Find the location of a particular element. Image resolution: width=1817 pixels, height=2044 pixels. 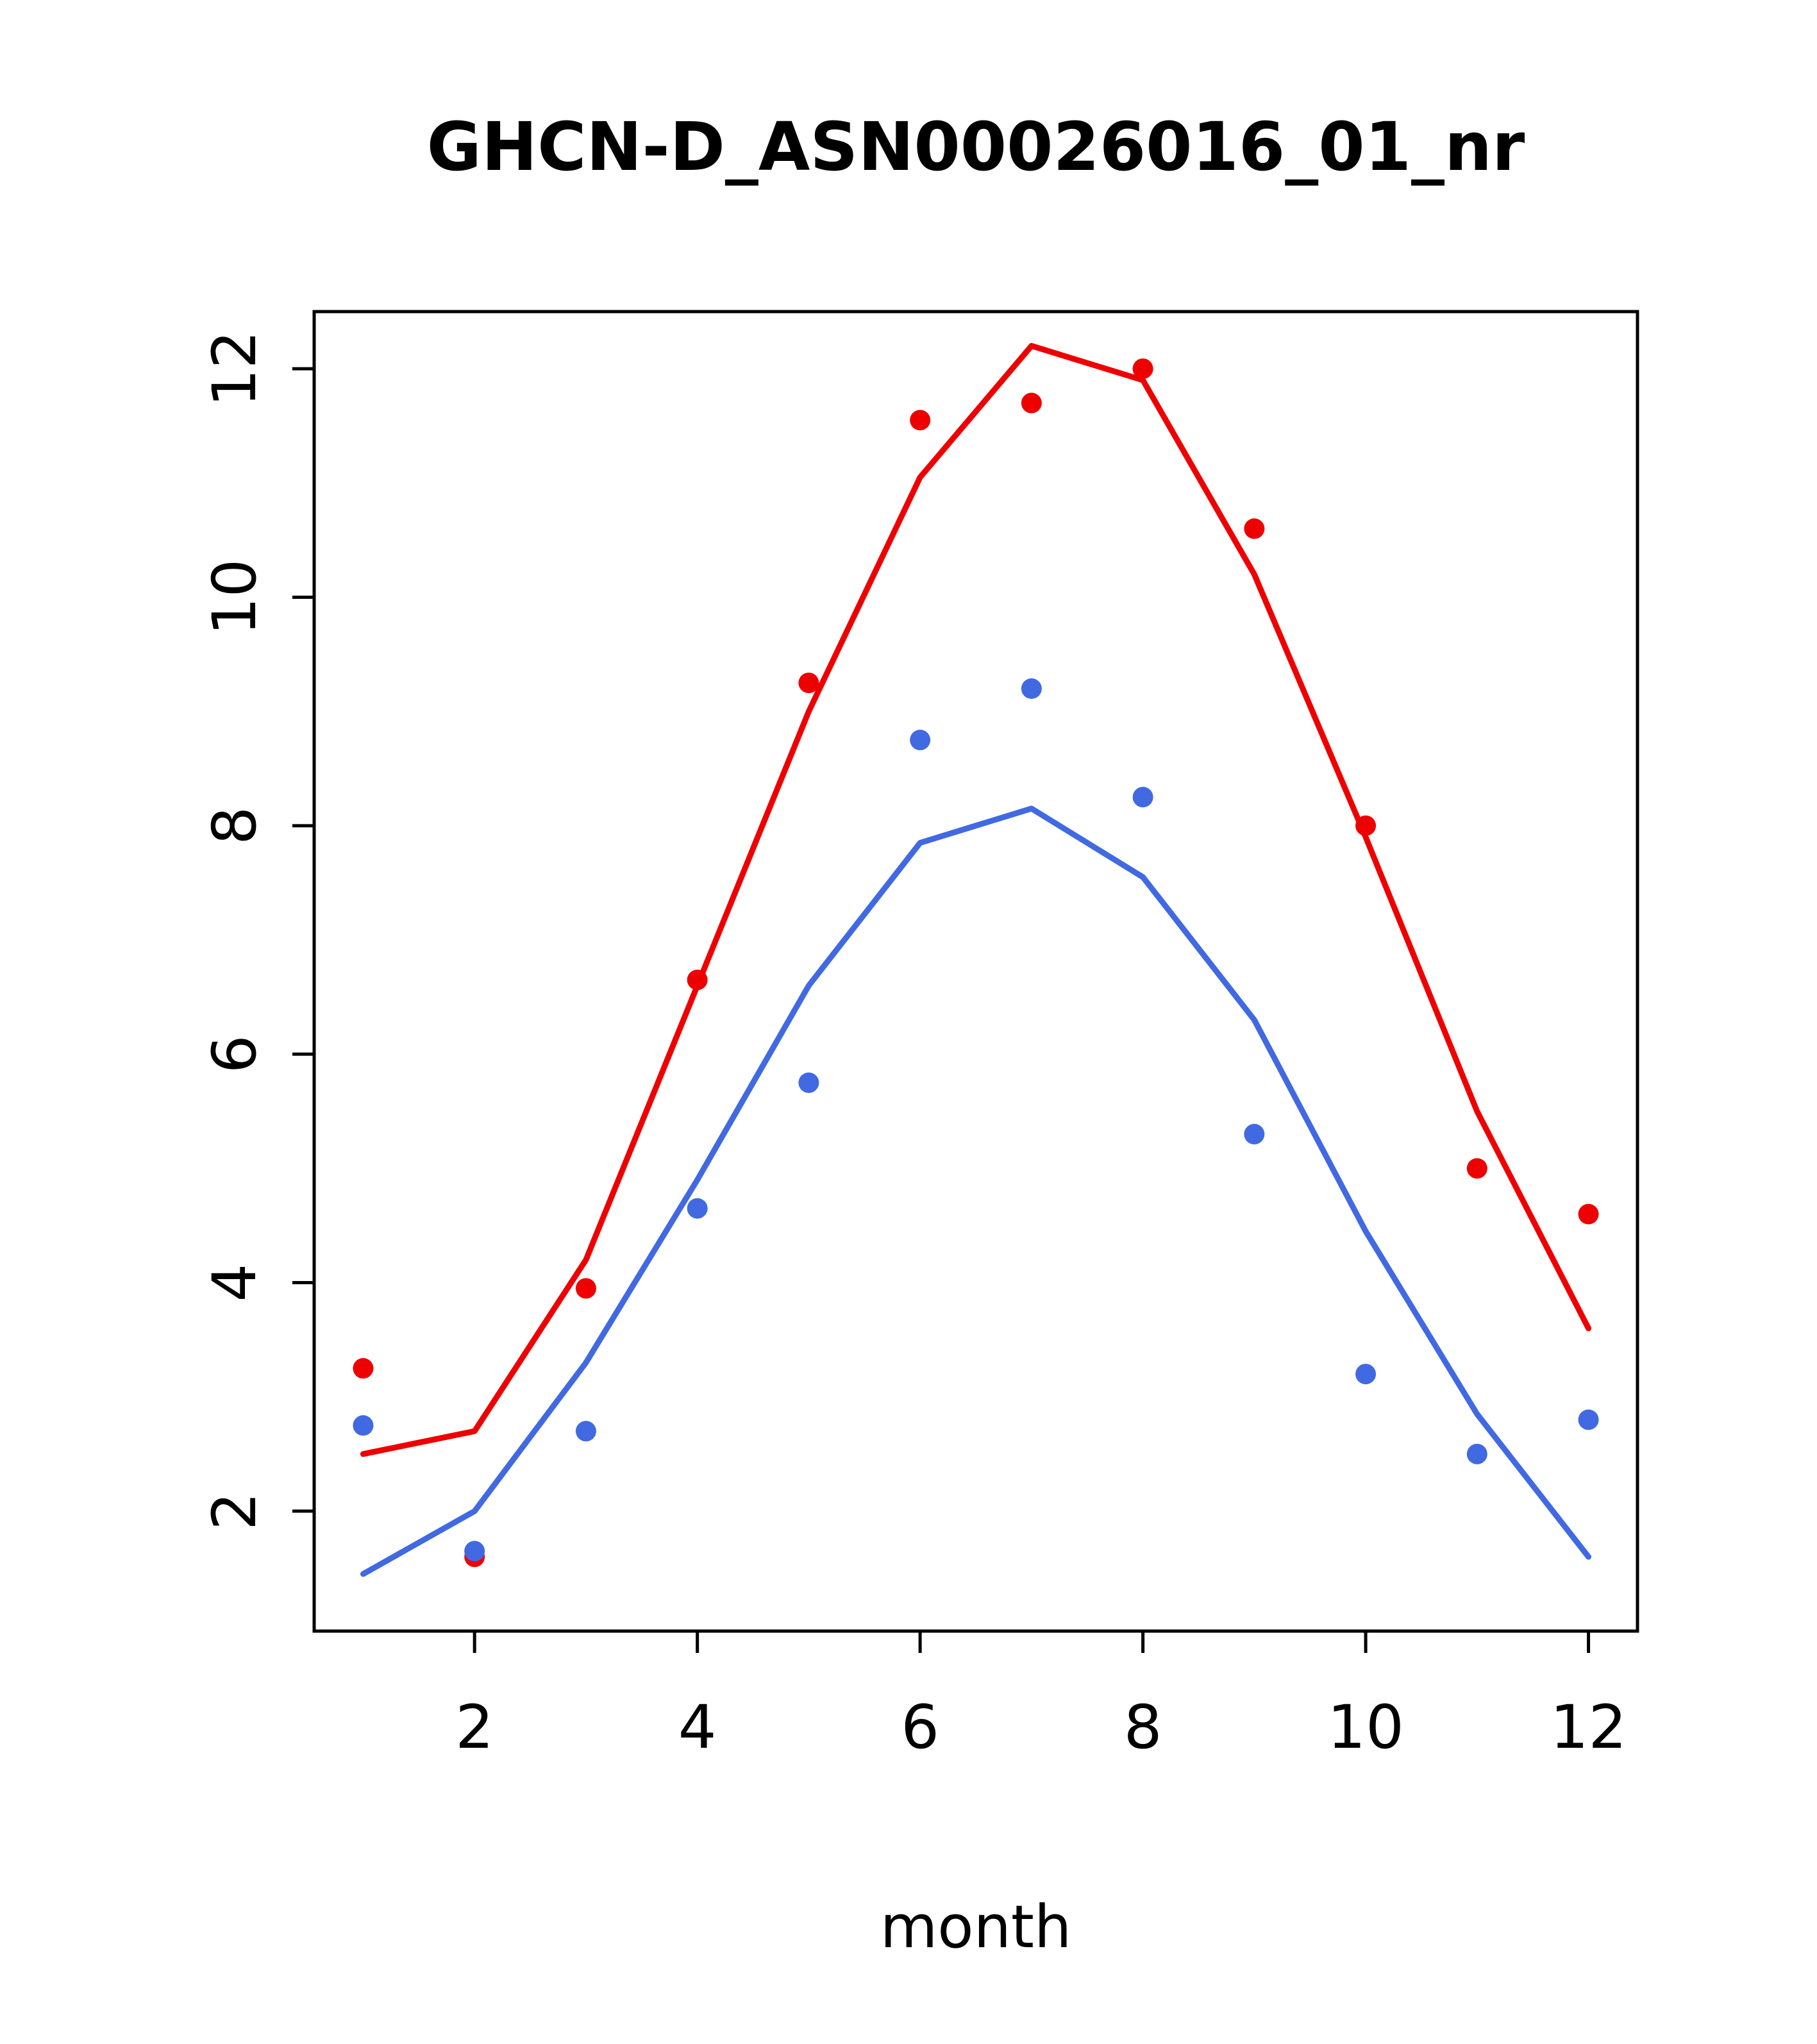

x-tick-label: 10 is located at coordinates (1365, 1728).